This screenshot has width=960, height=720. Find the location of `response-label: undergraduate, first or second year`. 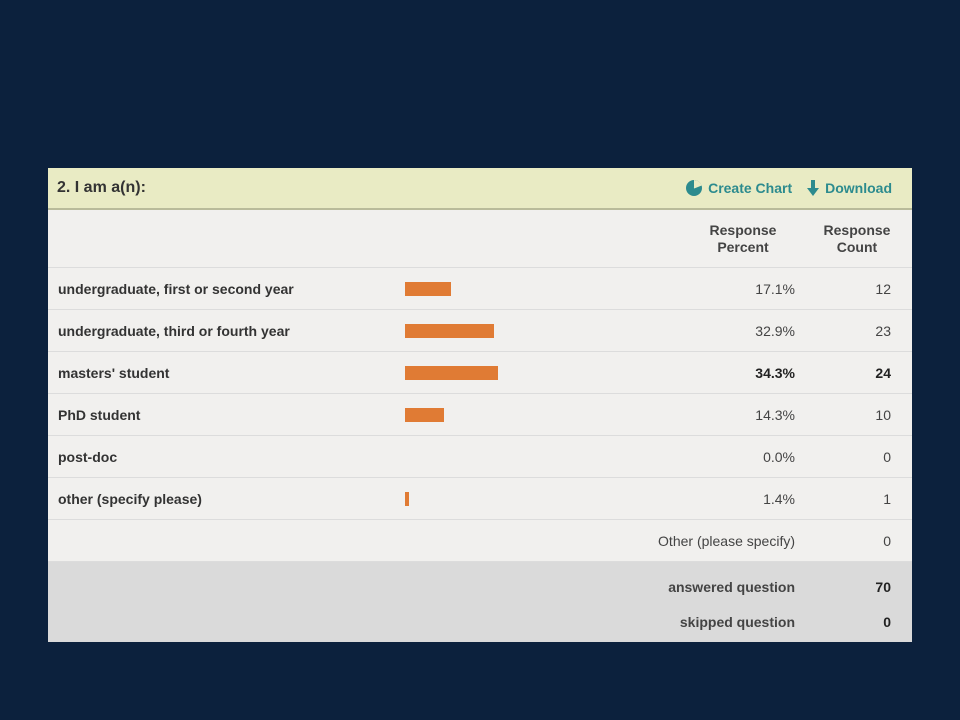

response-label: undergraduate, first or second year is located at coordinates (176, 288).